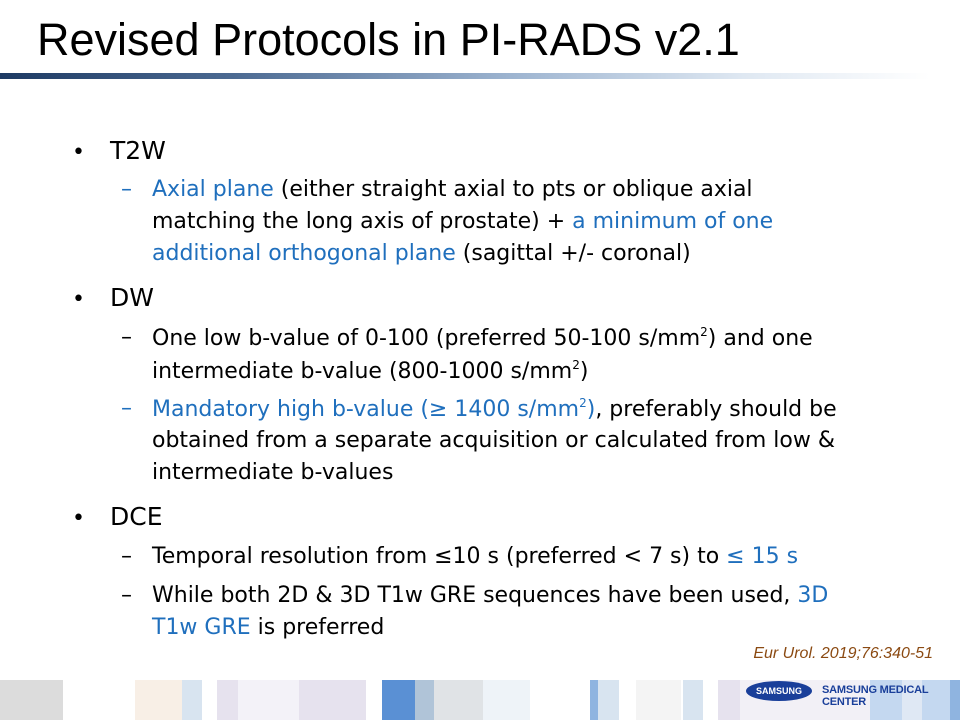  I want to click on highlight-text: Mandatory high b-value (≥ 1400 s/mm, so click(366, 409).